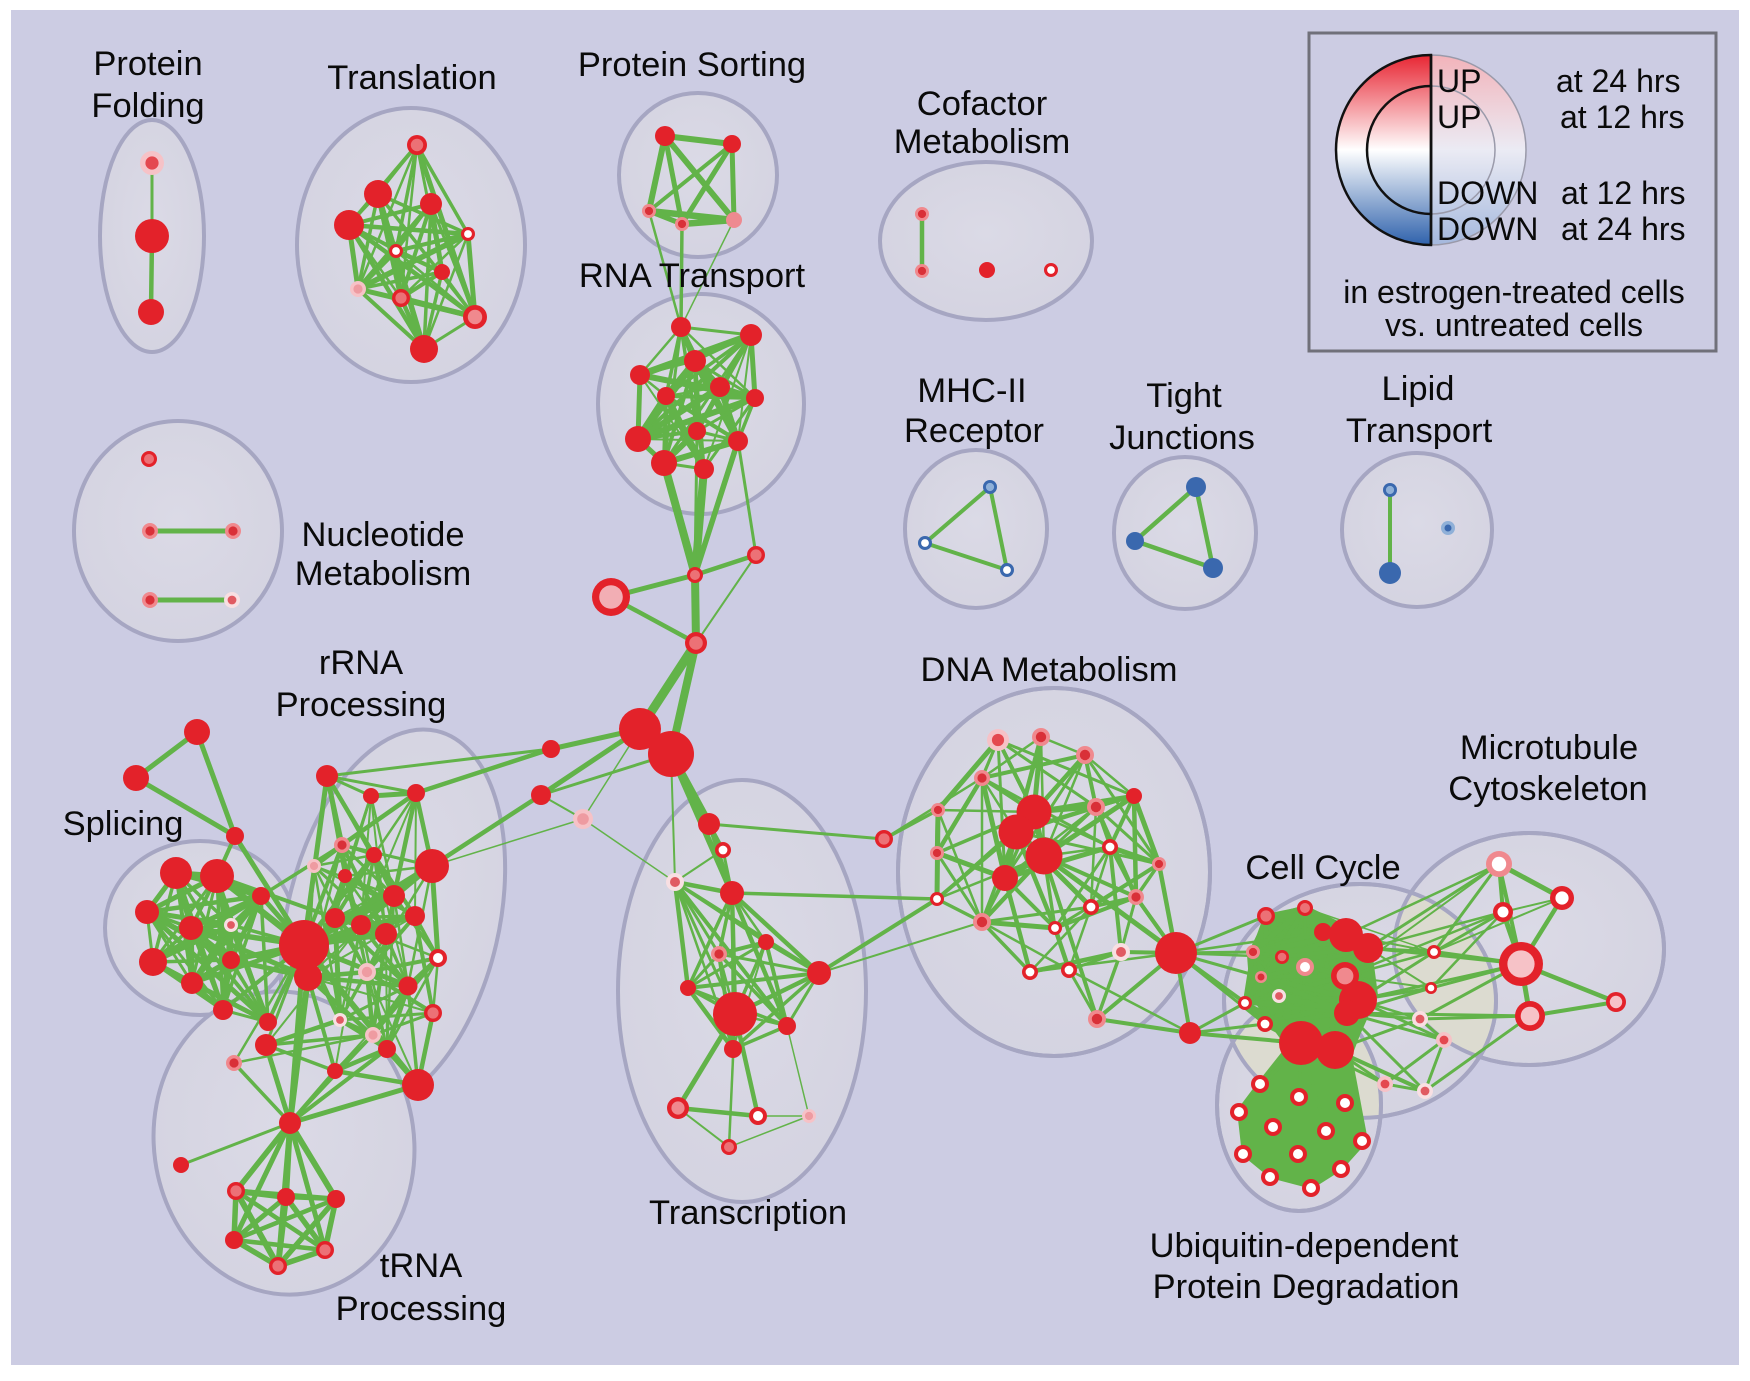 The width and height of the screenshot is (1750, 1381). I want to click on svg-text: Transcription, so click(748, 1213).